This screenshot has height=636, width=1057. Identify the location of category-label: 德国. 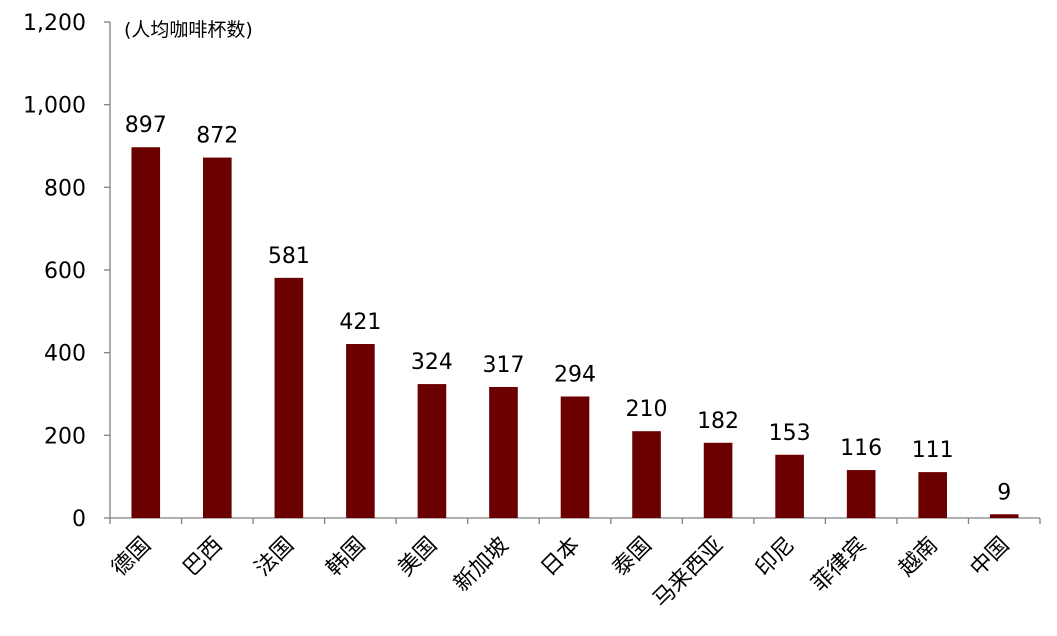
(131, 557).